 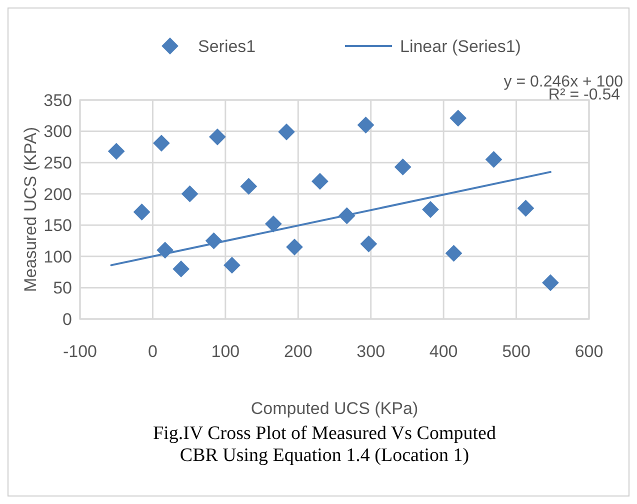 I want to click on x-tick-label: 400, so click(x=443, y=351).